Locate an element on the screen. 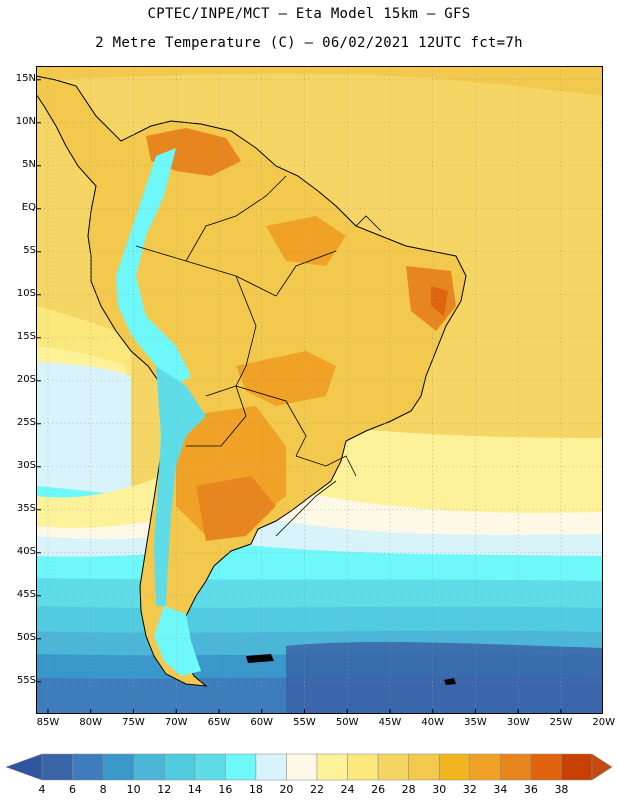  temperature-colorbar is located at coordinates (309, 767).